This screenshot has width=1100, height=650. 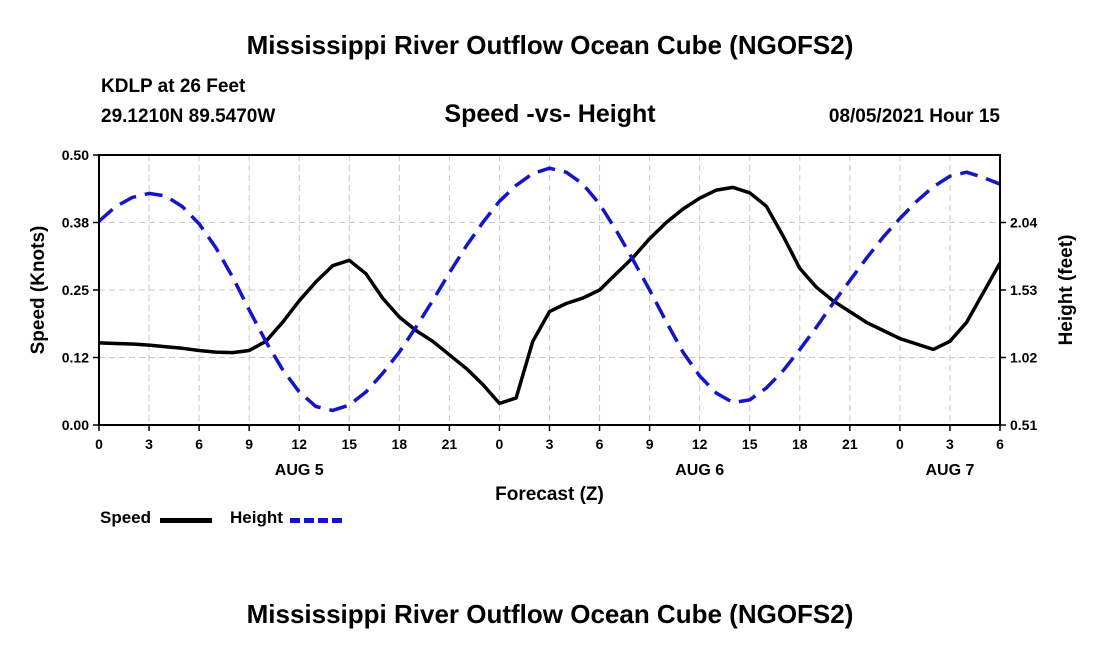 I want to click on forecast-datetime: 08/05/2021 Hour 15, so click(x=914, y=116).